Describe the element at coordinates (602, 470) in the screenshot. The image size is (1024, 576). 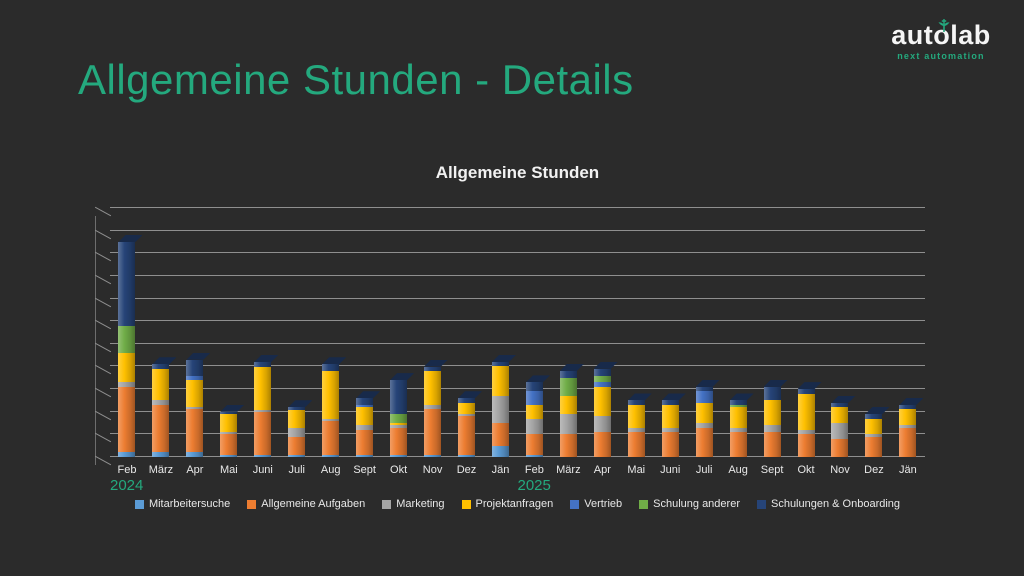
I see `x-axis-label: Apr` at that location.